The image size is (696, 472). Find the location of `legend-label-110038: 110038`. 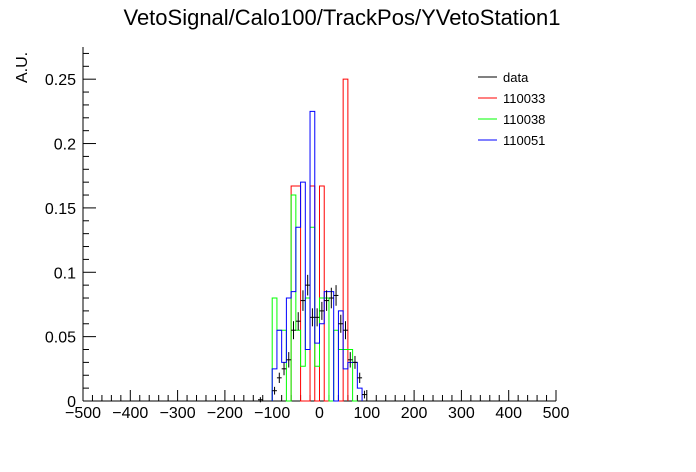

legend-label-110038: 110038 is located at coordinates (524, 119).